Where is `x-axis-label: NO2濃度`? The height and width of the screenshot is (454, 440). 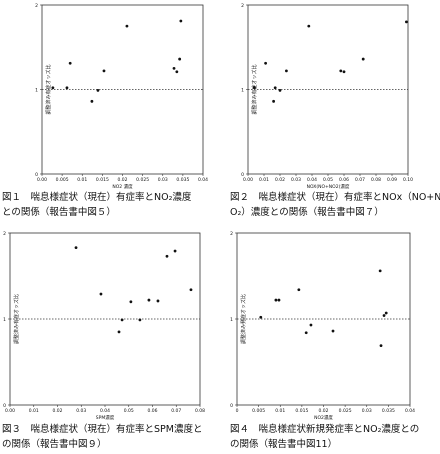 x-axis-label: NO2濃度 is located at coordinates (323, 417).